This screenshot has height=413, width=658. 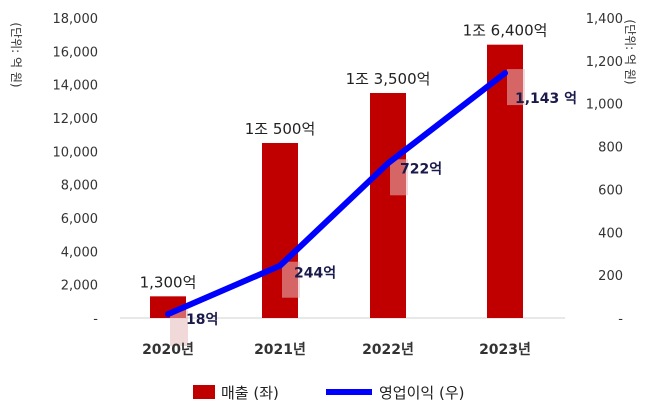 What do you see at coordinates (76, 19) in the screenshot?
I see `left-tick-label: 18,000` at bounding box center [76, 19].